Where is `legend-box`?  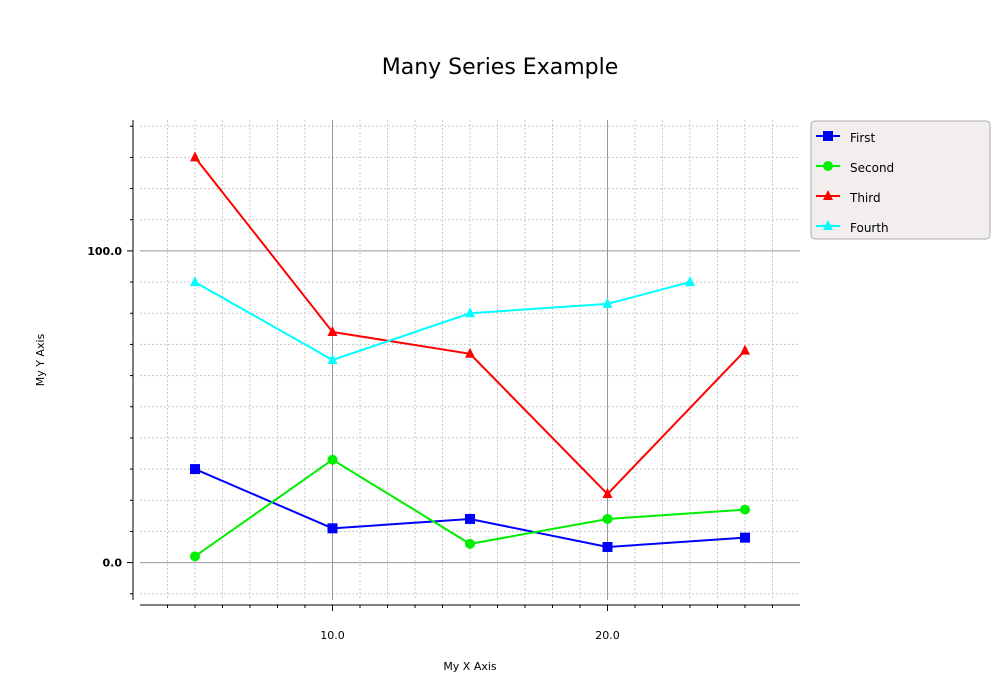 legend-box is located at coordinates (900, 180).